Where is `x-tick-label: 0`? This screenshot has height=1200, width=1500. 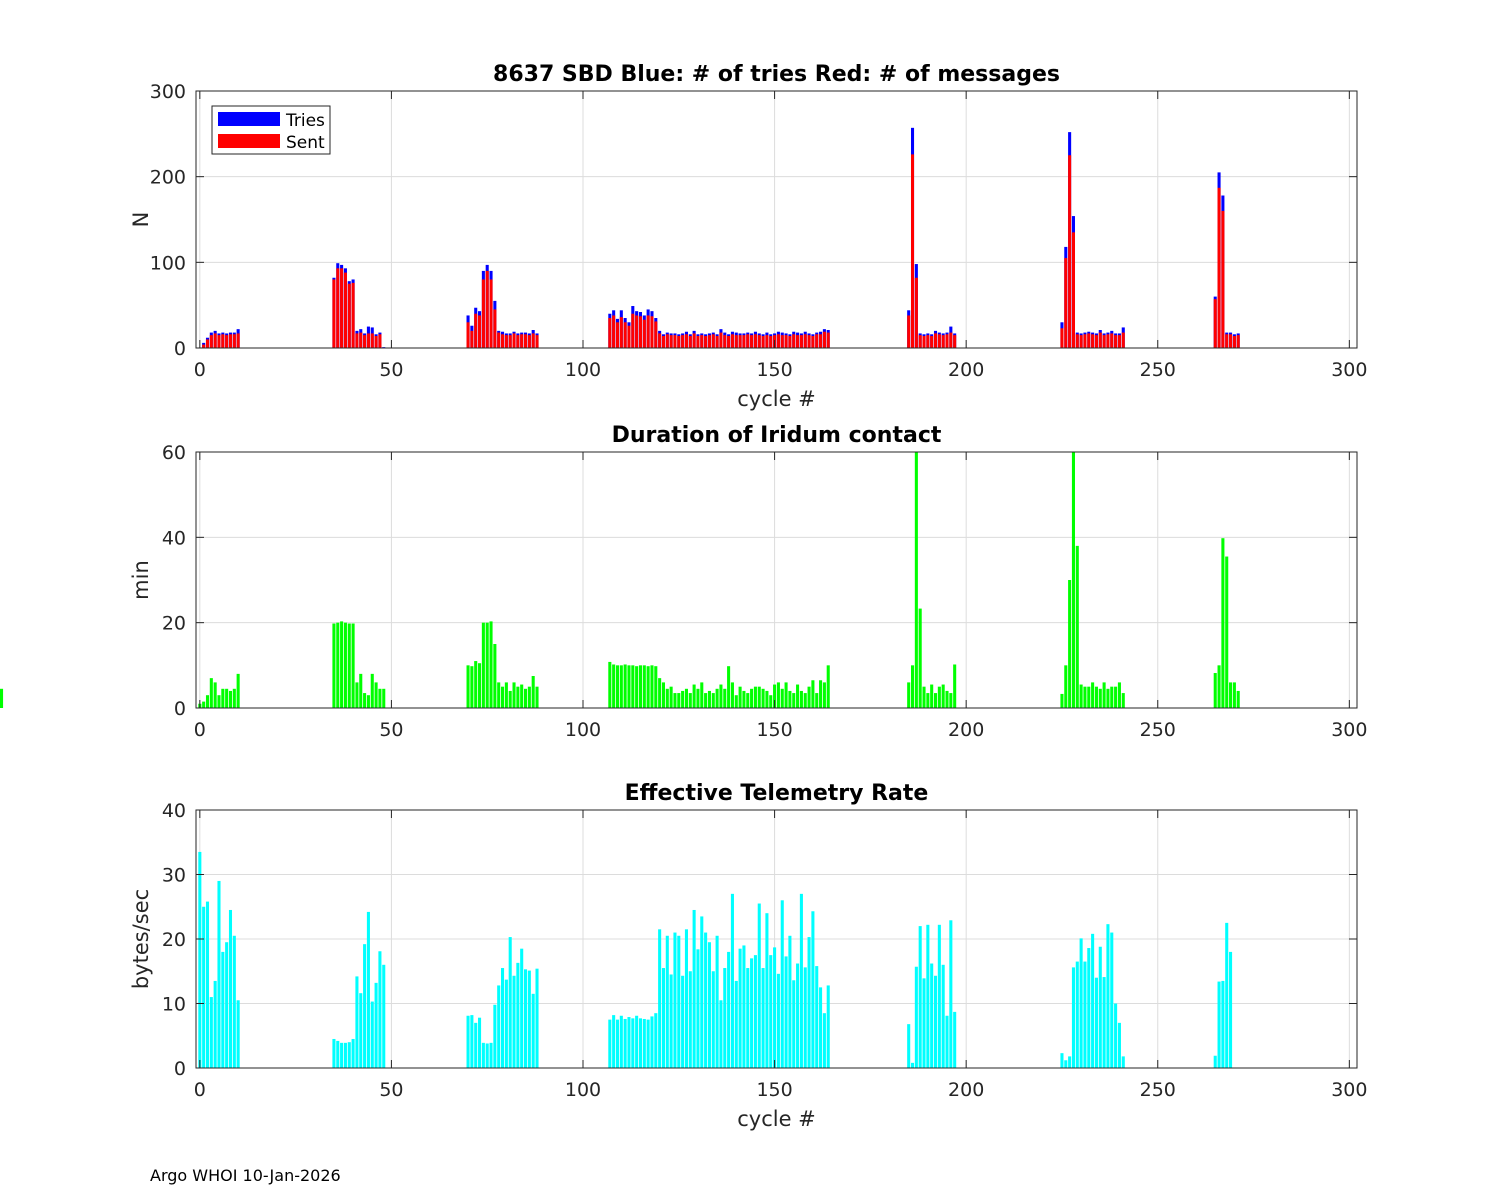 x-tick-label: 0 is located at coordinates (200, 370).